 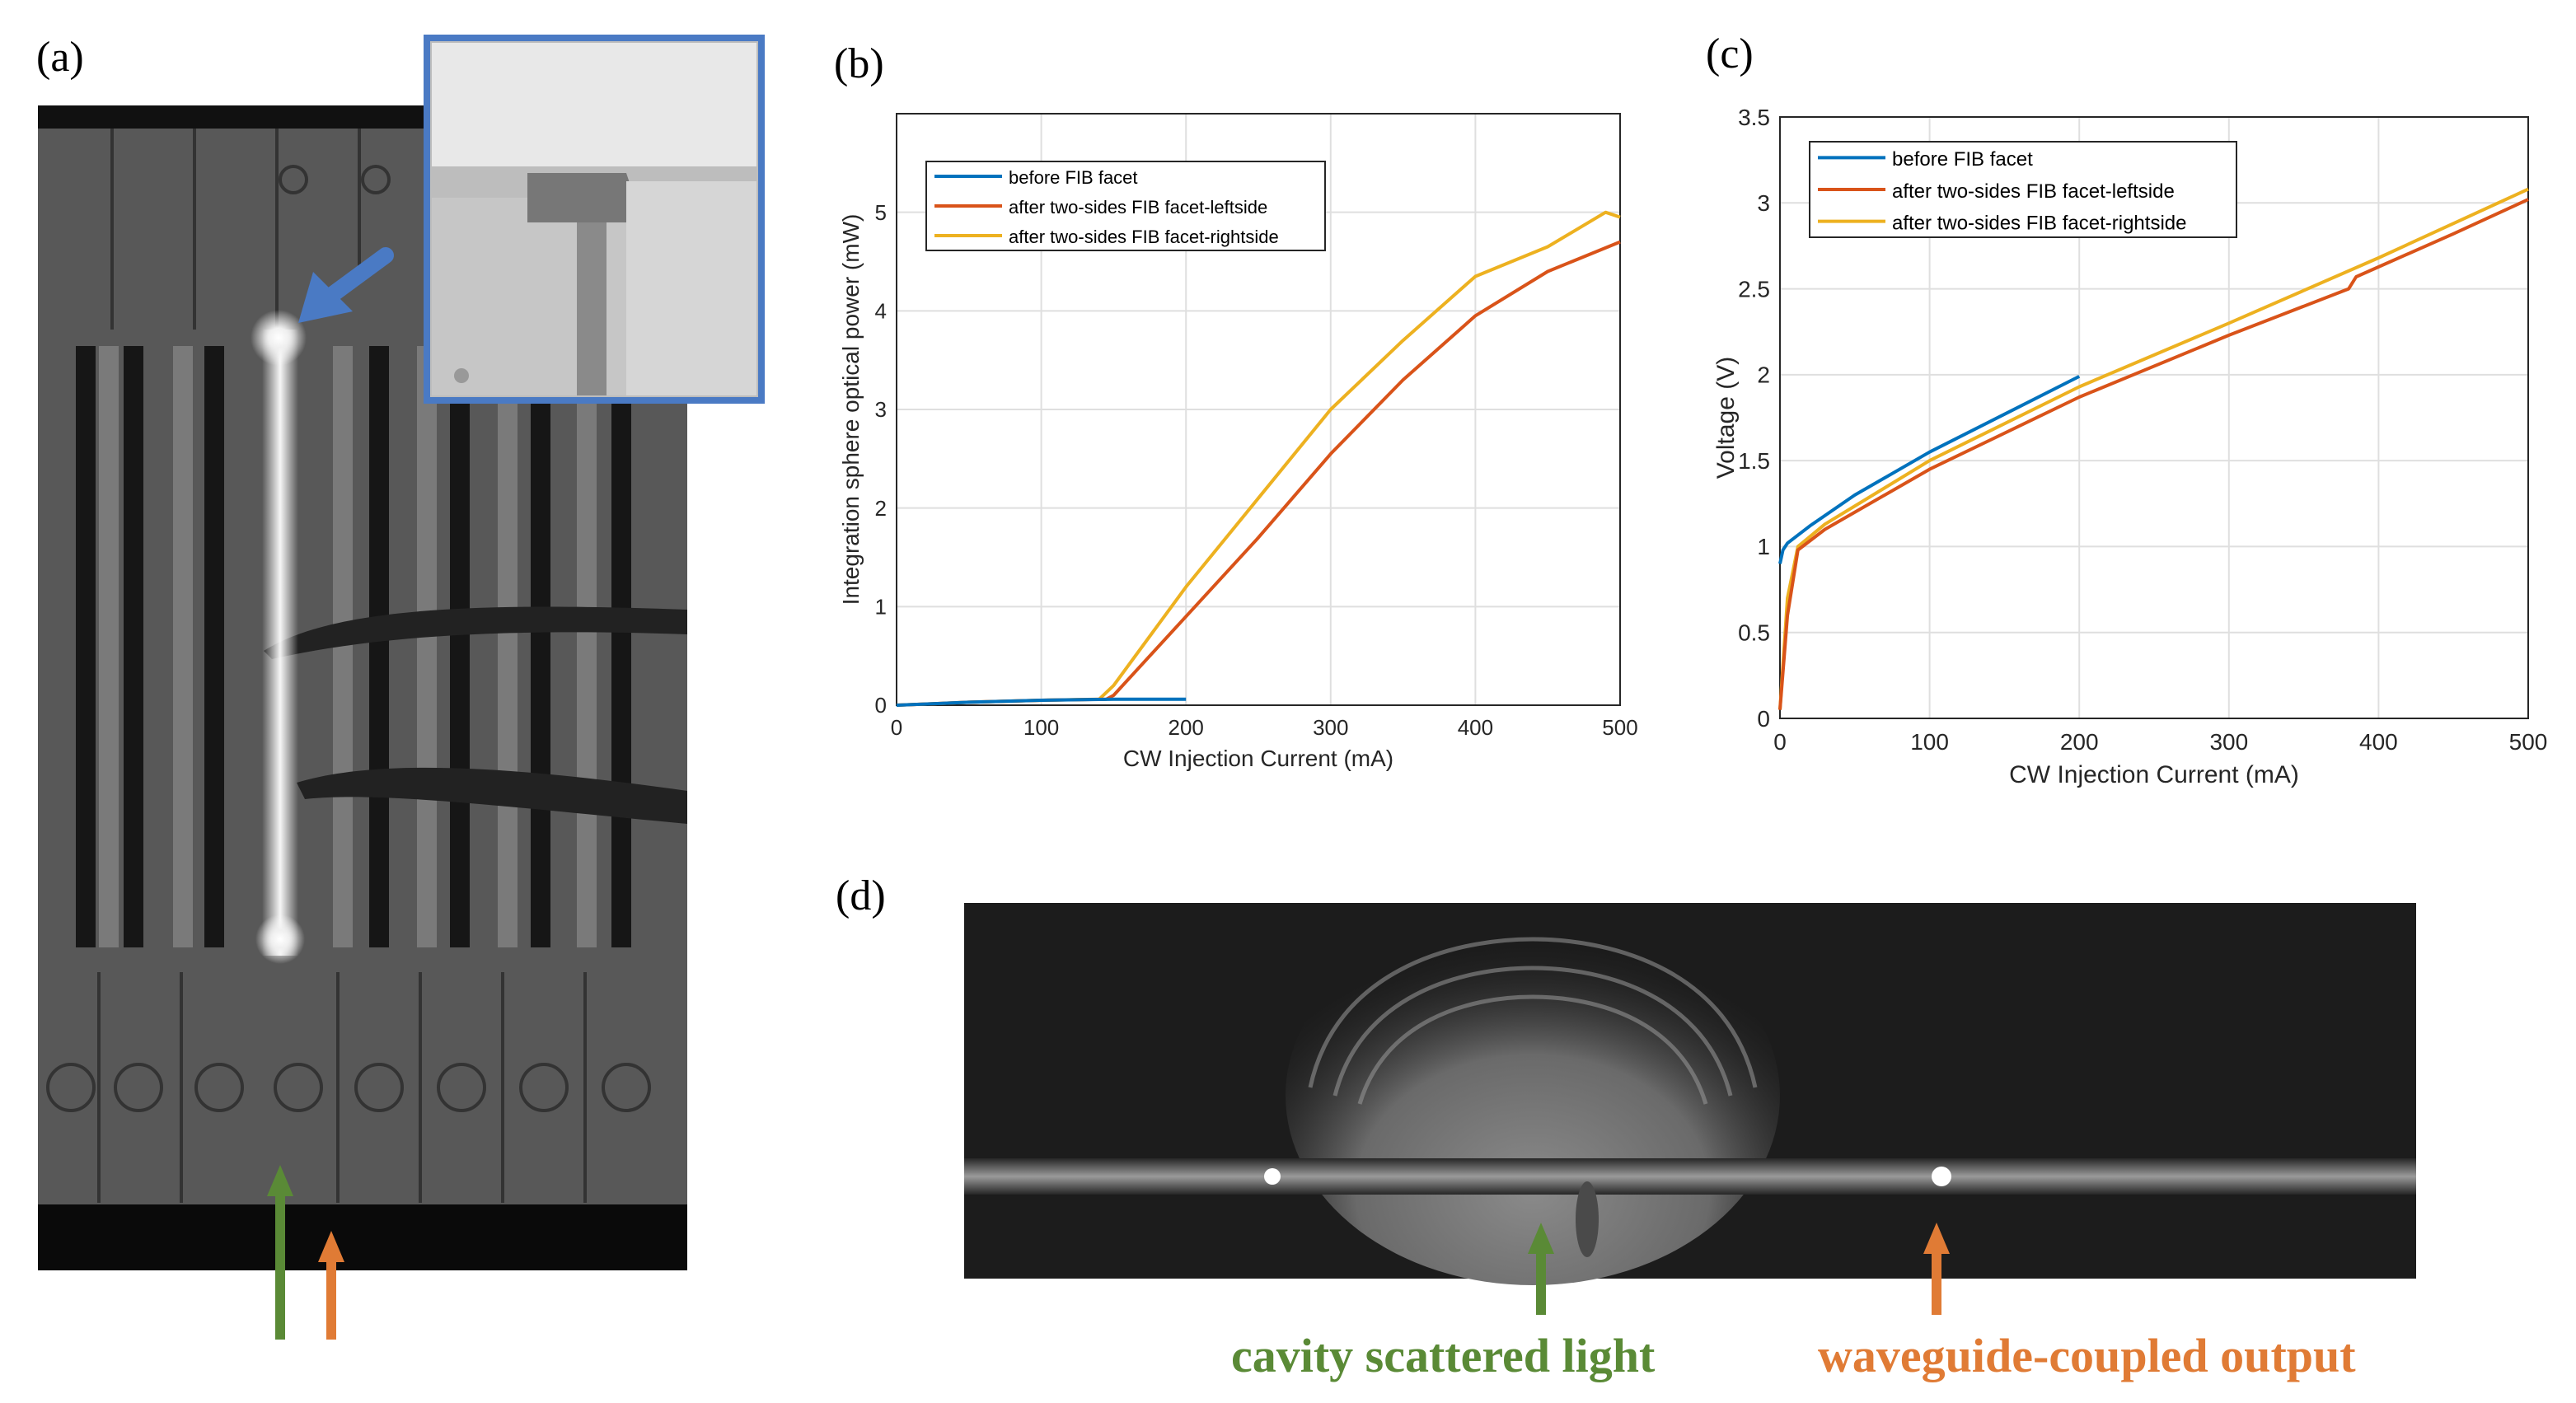 What do you see at coordinates (1754, 461) in the screenshot?
I see `y-tick-label: 1.5` at bounding box center [1754, 461].